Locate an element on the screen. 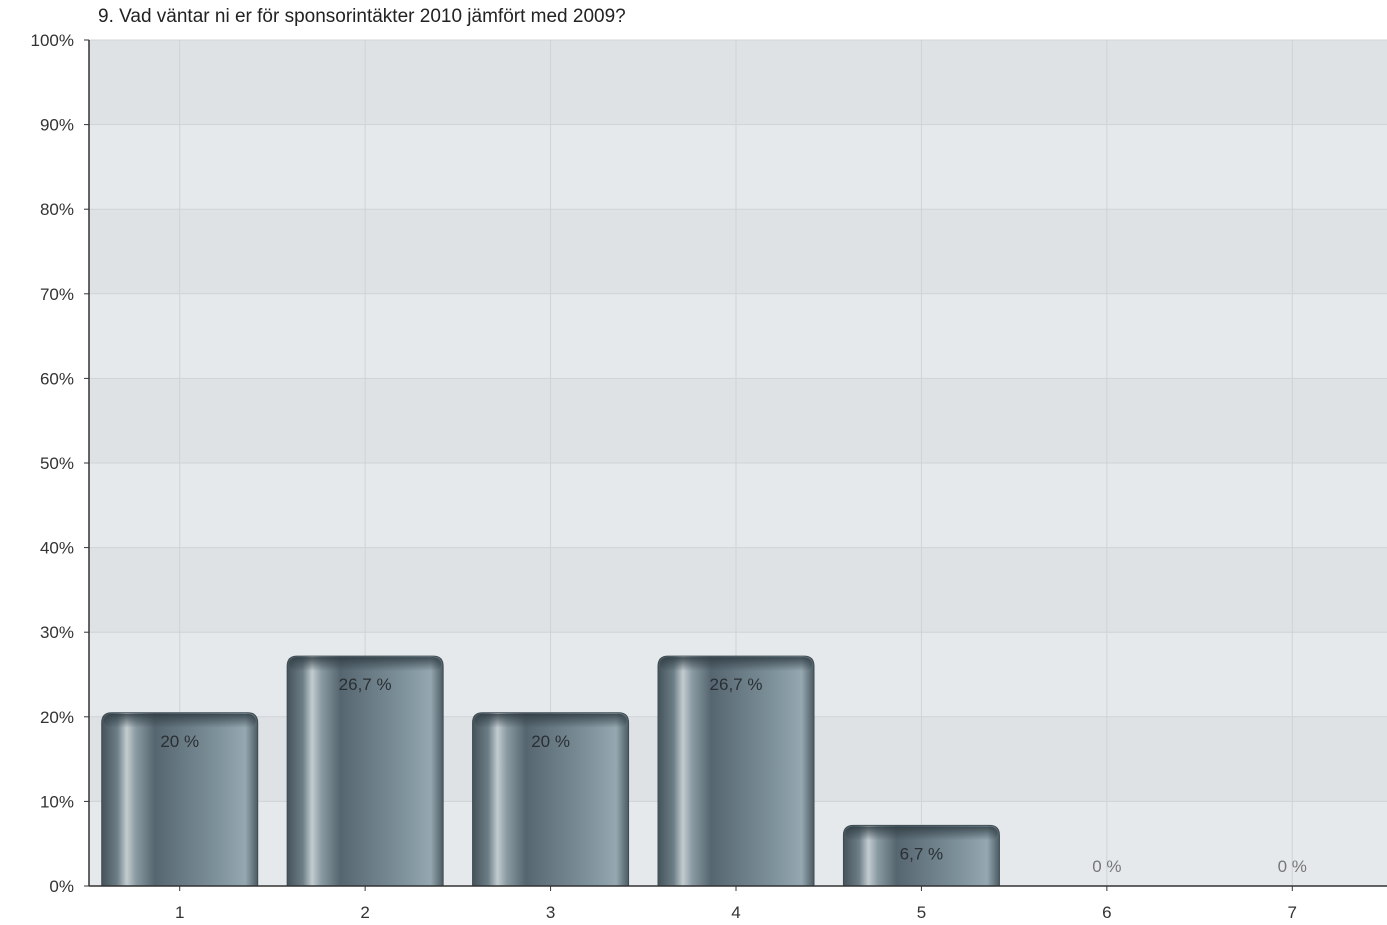  y-tick-label: 50% is located at coordinates (57, 463).